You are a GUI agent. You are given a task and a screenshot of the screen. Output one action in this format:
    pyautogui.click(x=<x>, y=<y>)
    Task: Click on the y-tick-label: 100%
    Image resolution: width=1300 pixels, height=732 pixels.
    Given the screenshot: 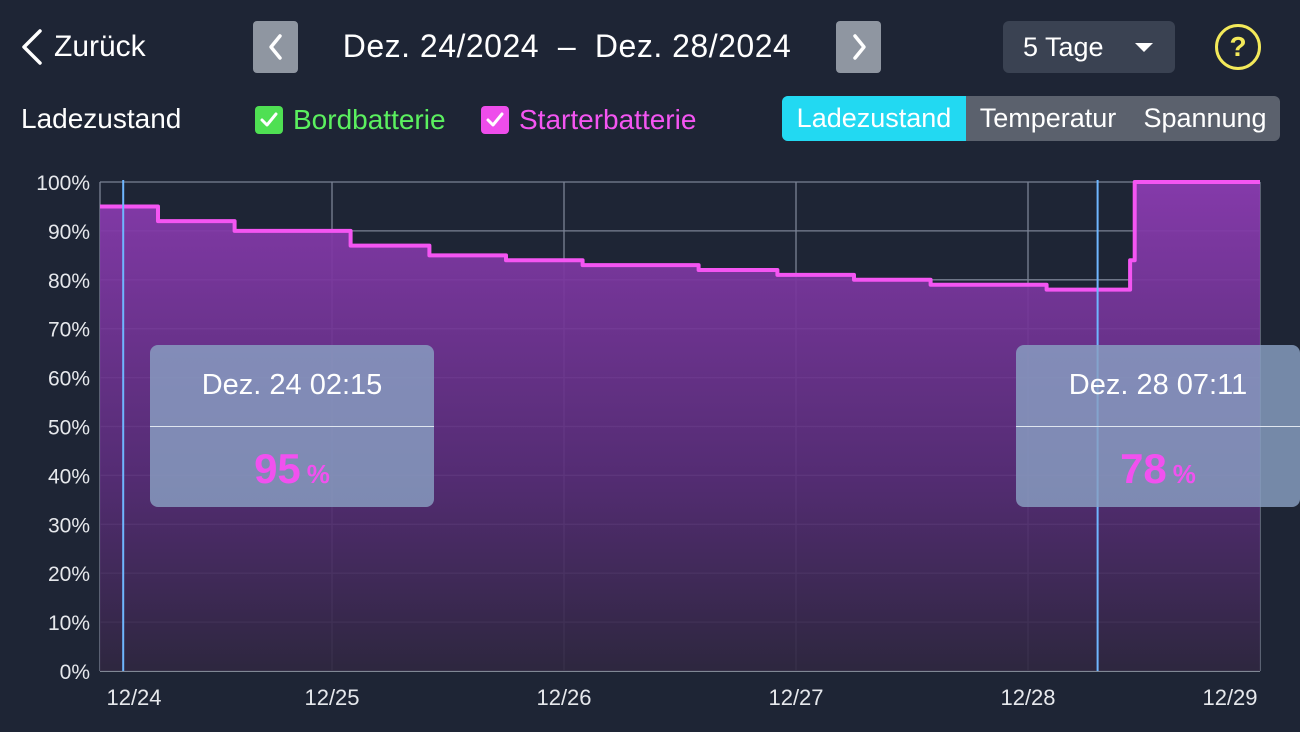 What is the action you would take?
    pyautogui.click(x=63, y=183)
    